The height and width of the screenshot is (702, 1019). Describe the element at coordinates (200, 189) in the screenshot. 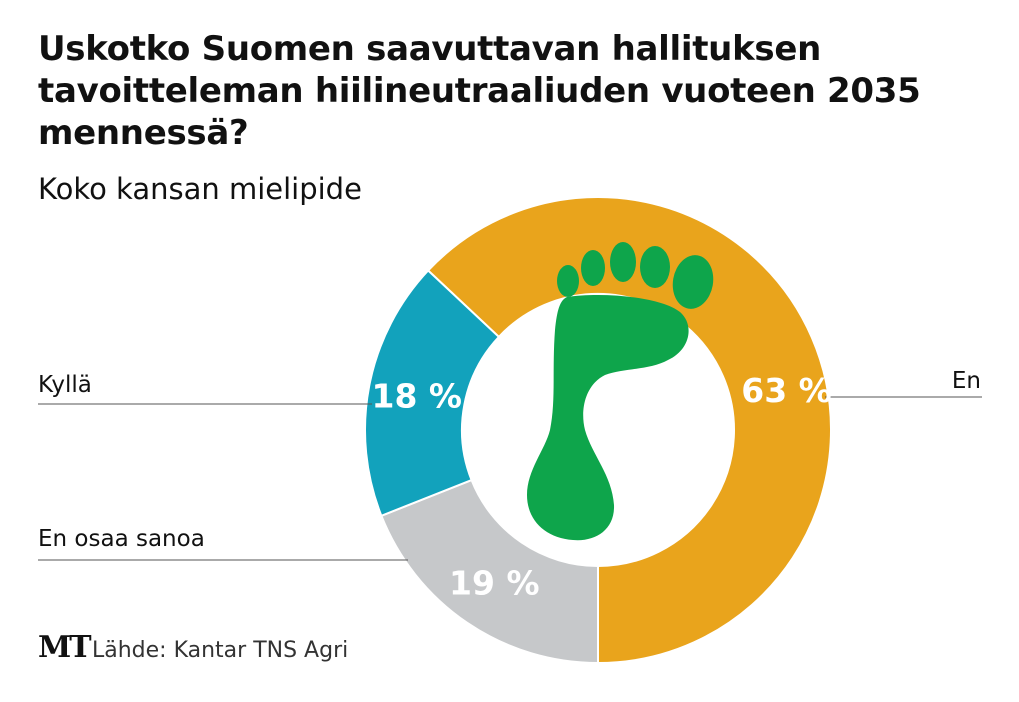

I see `chart-subtitle: Koko kansan mielipide` at that location.